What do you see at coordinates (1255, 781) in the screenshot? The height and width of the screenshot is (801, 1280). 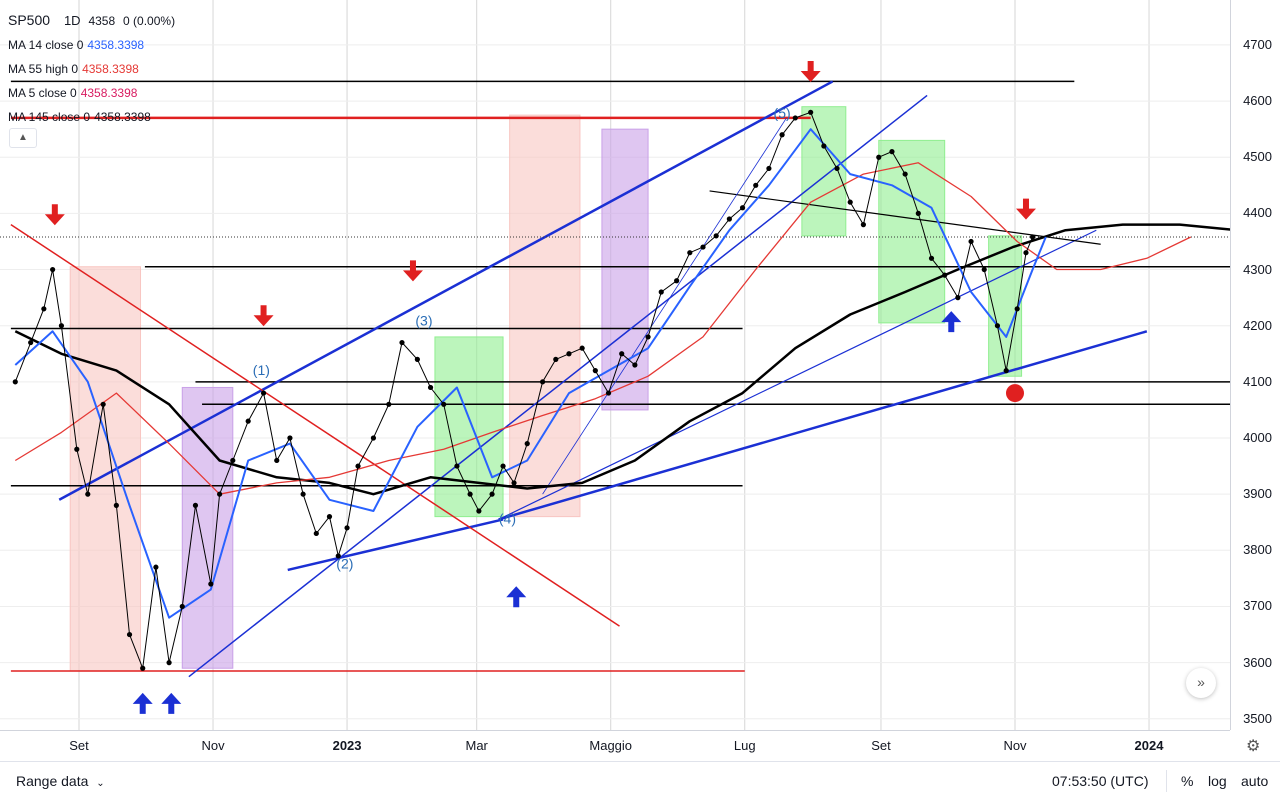 I see `auto-toggle: auto` at bounding box center [1255, 781].